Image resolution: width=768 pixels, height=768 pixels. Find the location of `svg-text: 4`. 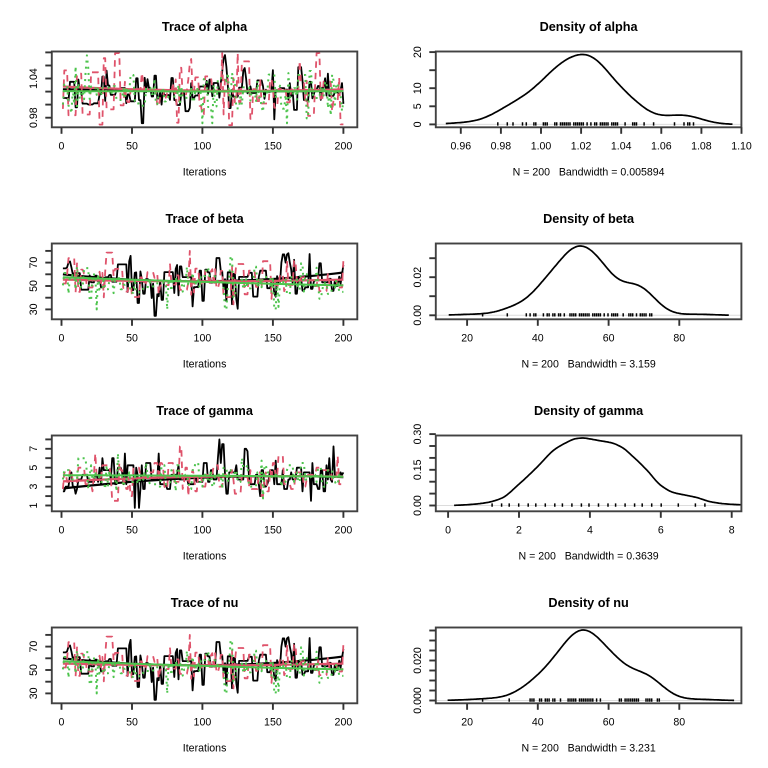

svg-text: 4 is located at coordinates (590, 531).